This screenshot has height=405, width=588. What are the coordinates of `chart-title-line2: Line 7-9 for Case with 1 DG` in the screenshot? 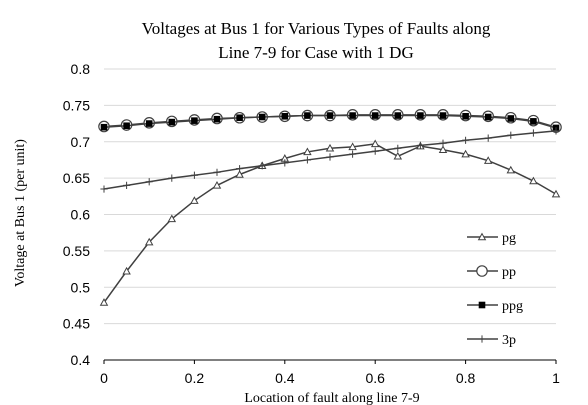 It's located at (315, 52).